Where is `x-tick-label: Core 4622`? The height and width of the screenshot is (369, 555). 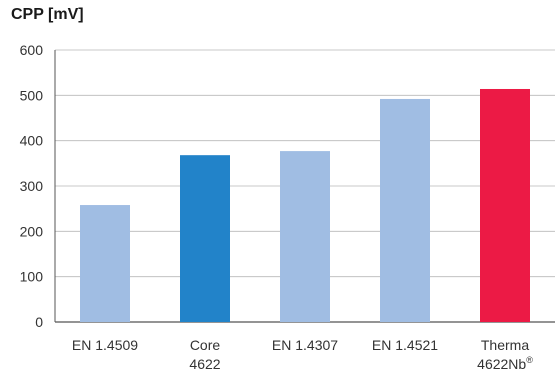
x-tick-label: Core 4622 is located at coordinates (204, 353).